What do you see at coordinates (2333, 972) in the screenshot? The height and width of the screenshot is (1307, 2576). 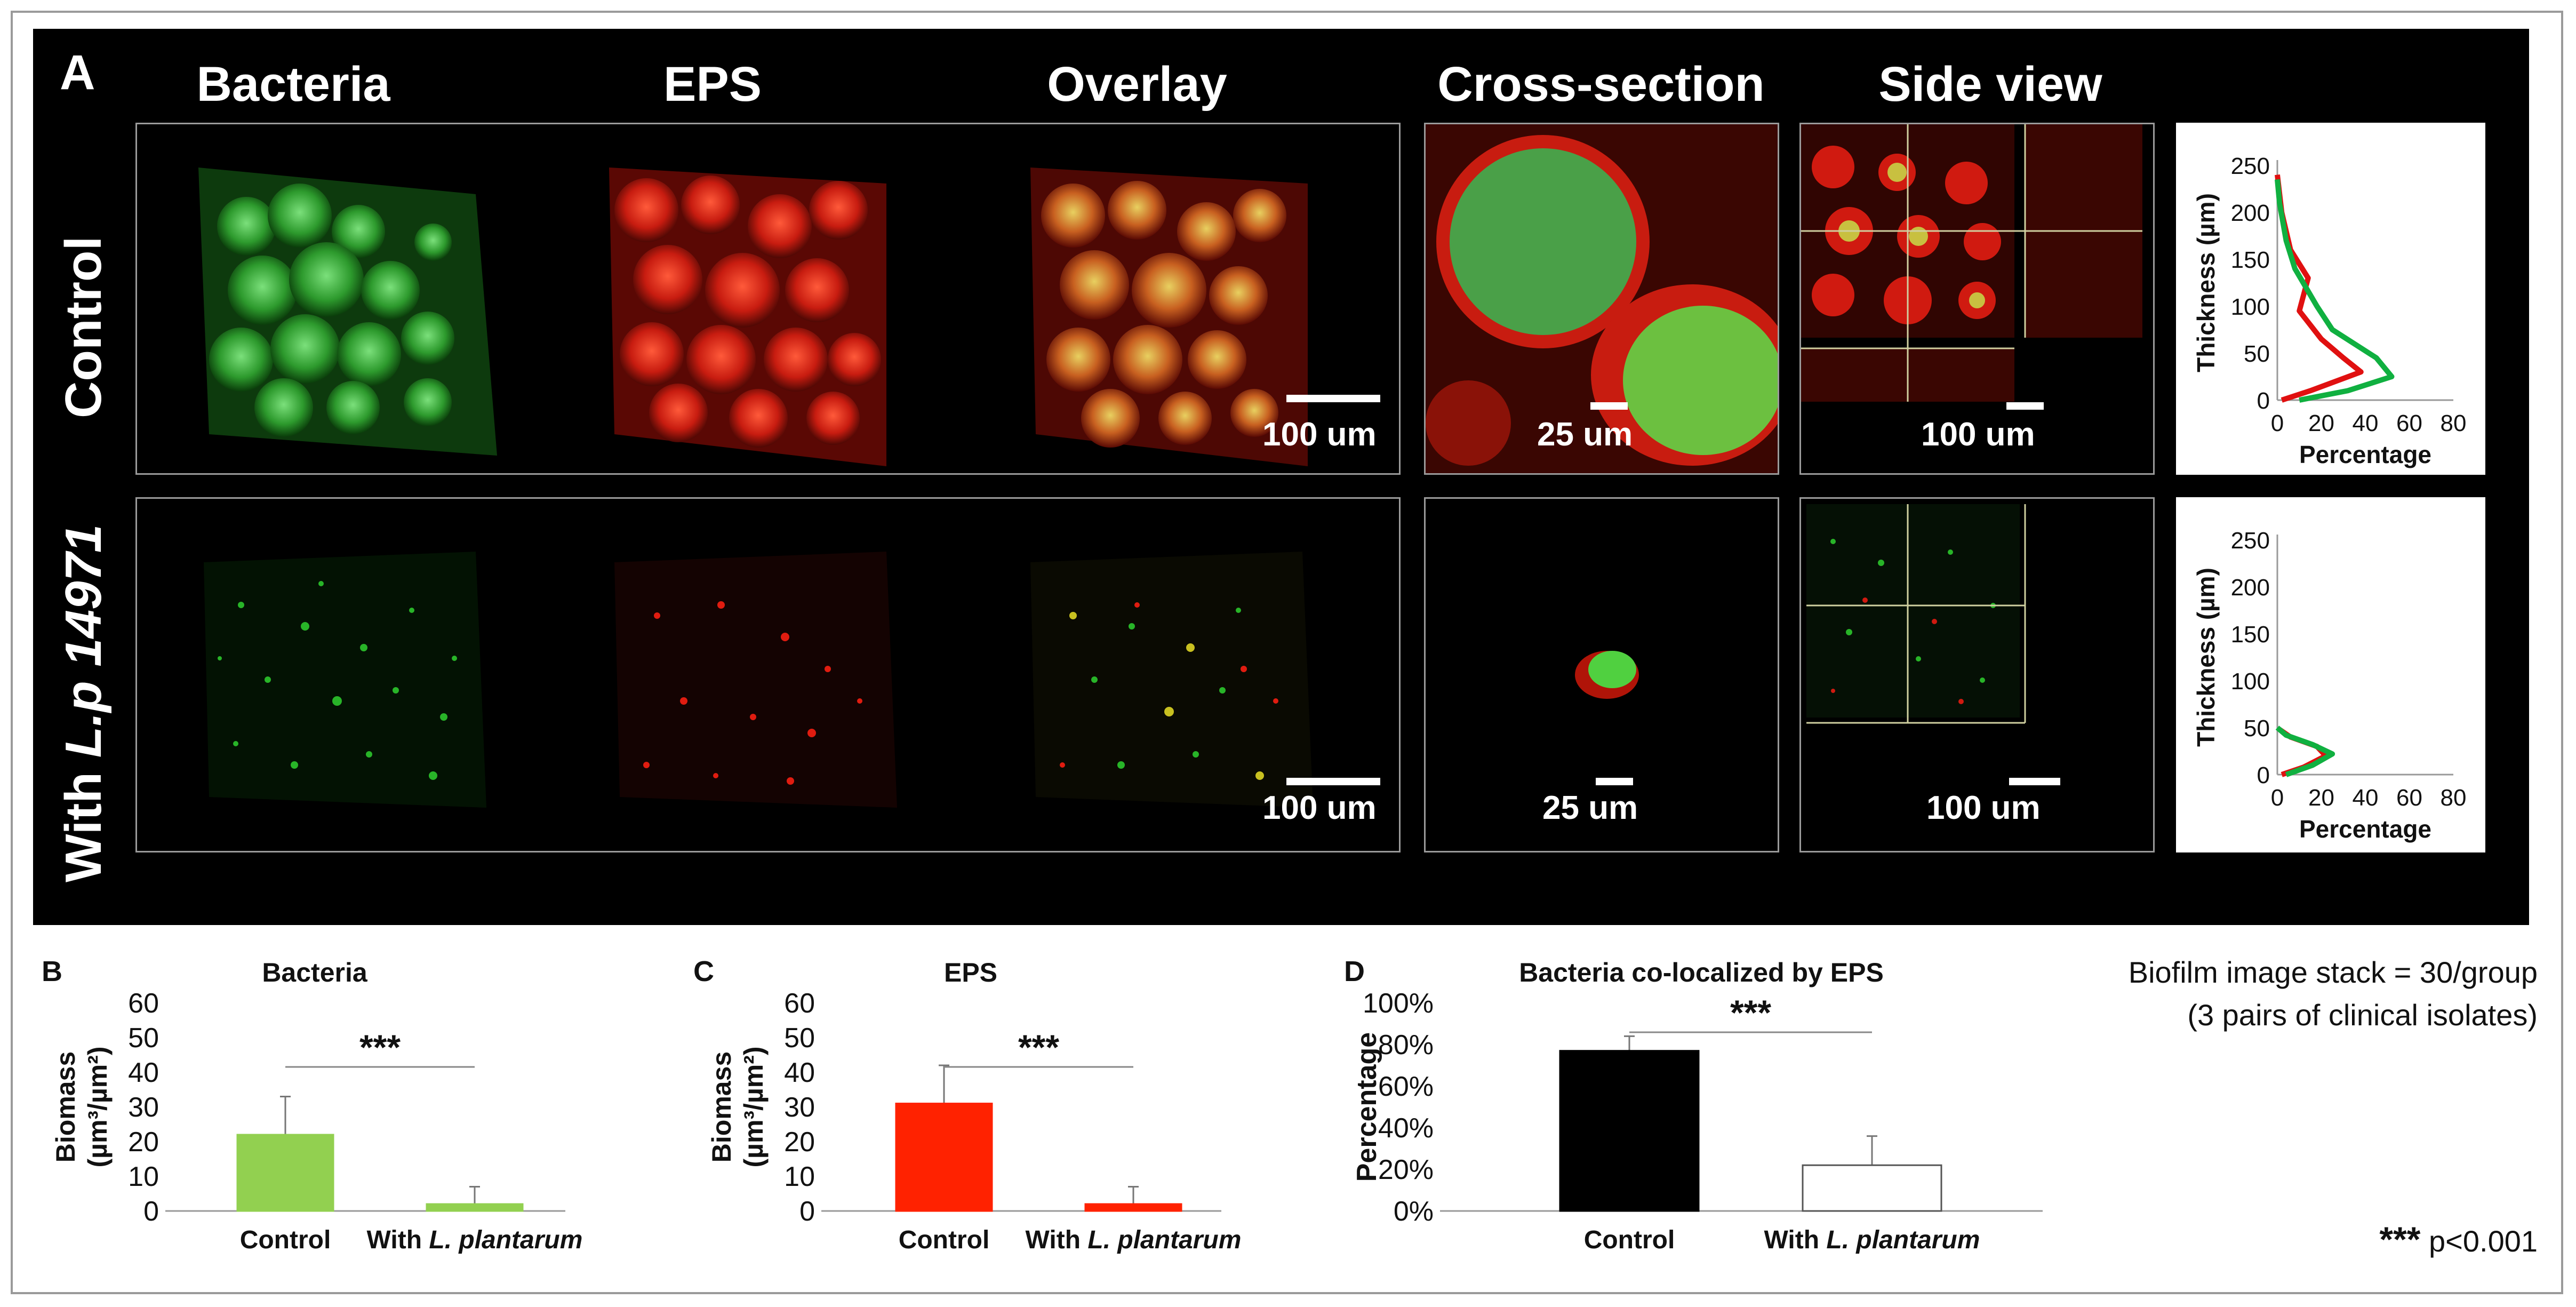 I see `note-stack-count: Biofilm image stack = 30/group` at bounding box center [2333, 972].